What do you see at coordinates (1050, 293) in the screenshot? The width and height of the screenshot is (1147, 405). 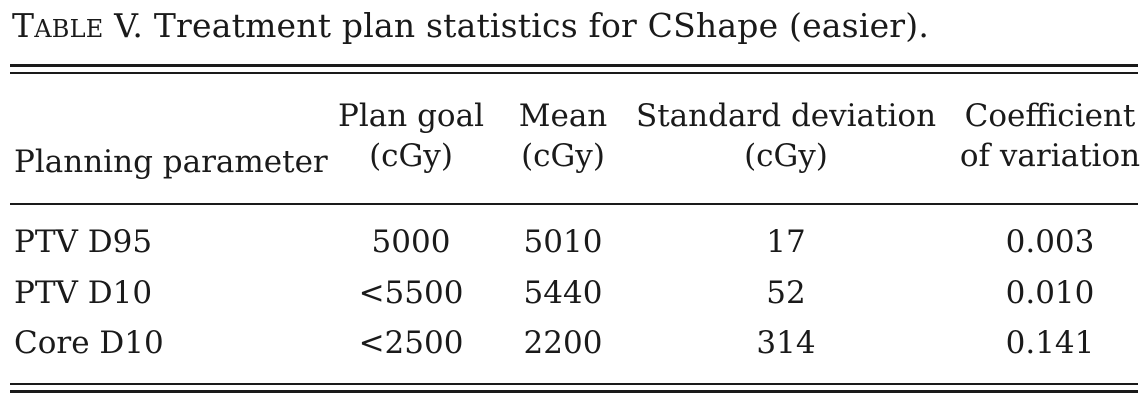 I see `table-row-2-cv: 0.010` at bounding box center [1050, 293].